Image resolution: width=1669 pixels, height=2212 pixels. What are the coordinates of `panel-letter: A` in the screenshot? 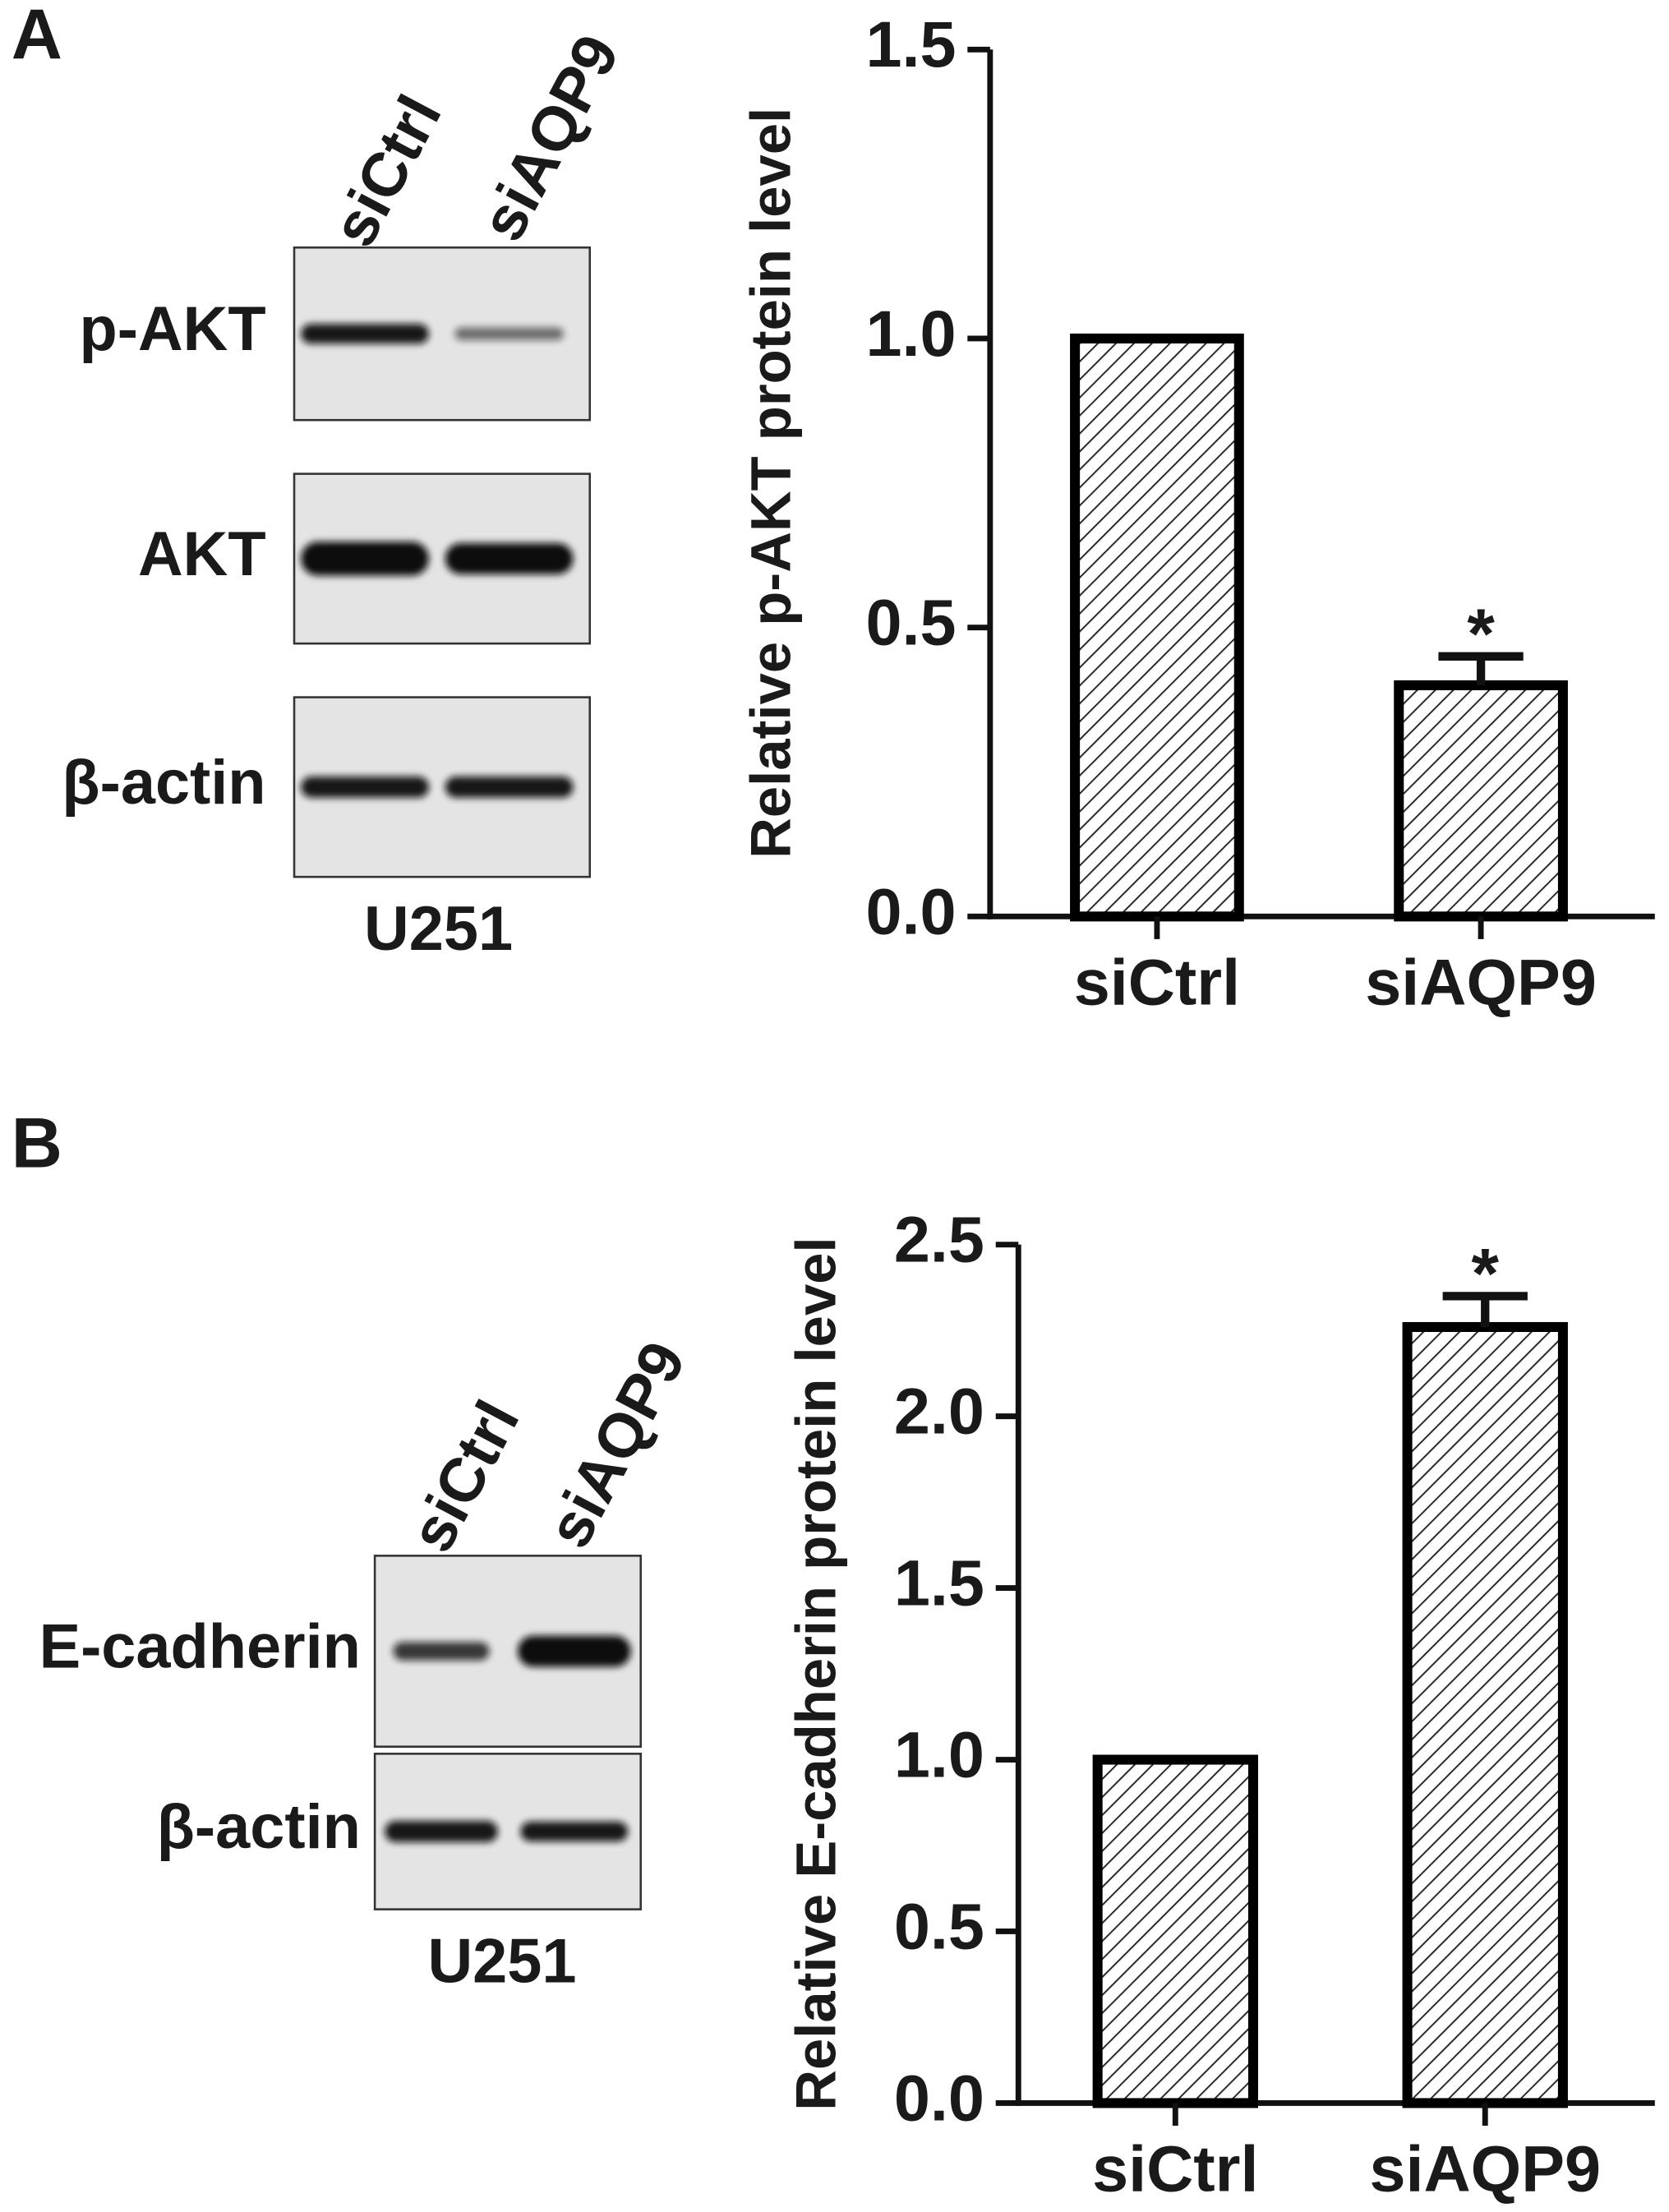 It's located at (37, 37).